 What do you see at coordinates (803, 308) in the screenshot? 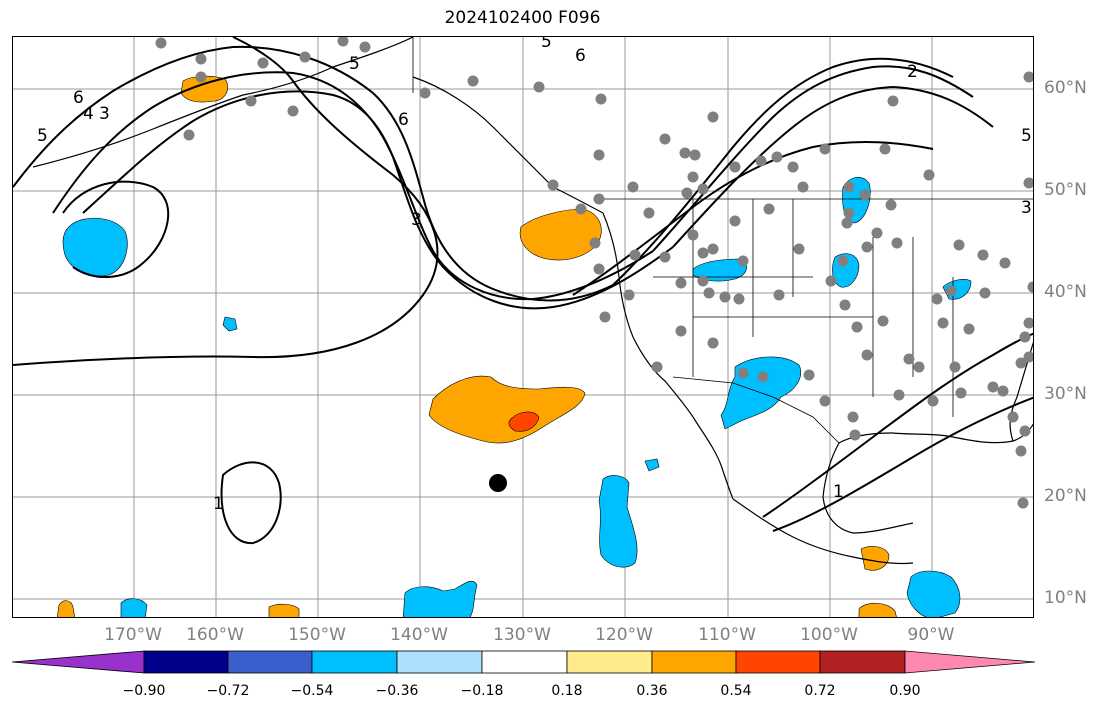
I see `state-lines` at bounding box center [803, 308].